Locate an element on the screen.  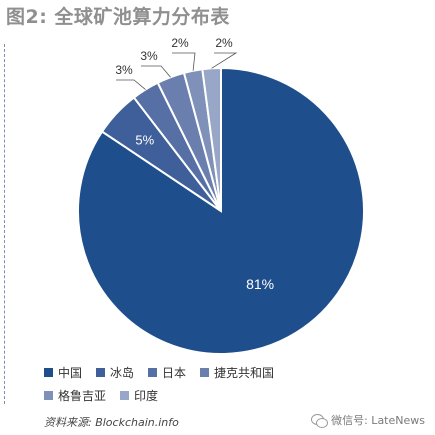
legend-item-3: 捷克共和国 is located at coordinates (237, 372).